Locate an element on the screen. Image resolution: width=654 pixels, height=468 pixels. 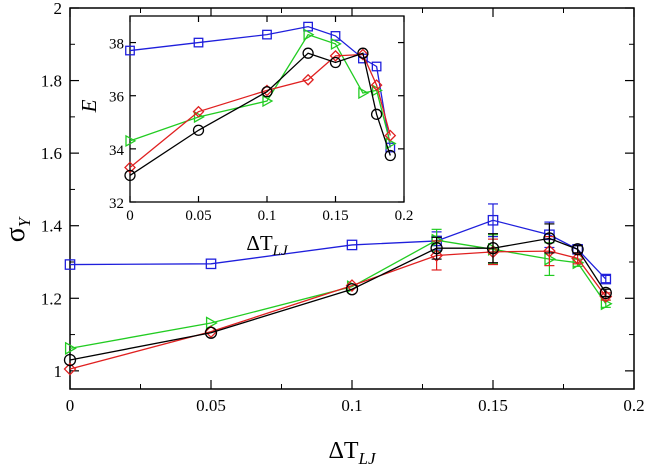
inset-x-tick-label: 0.1 is located at coordinates (267, 216).